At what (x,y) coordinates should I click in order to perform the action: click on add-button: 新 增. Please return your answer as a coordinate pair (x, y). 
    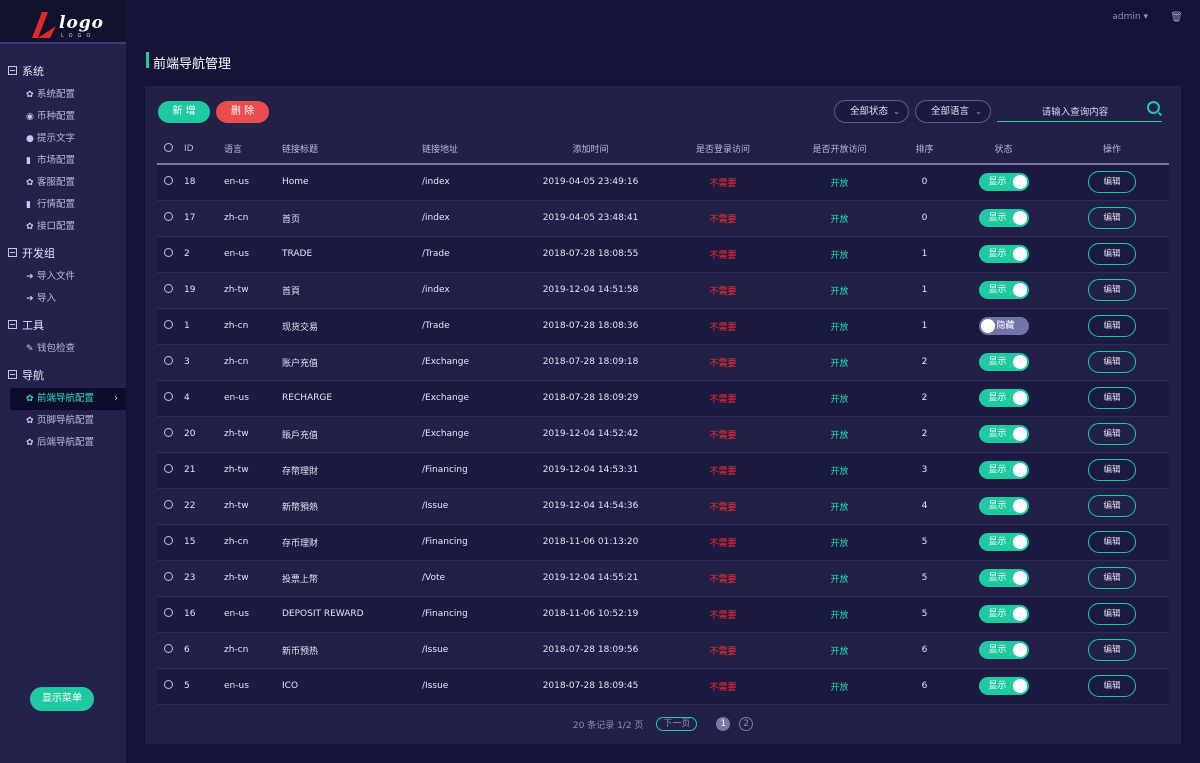
    Looking at the image, I should click on (184, 112).